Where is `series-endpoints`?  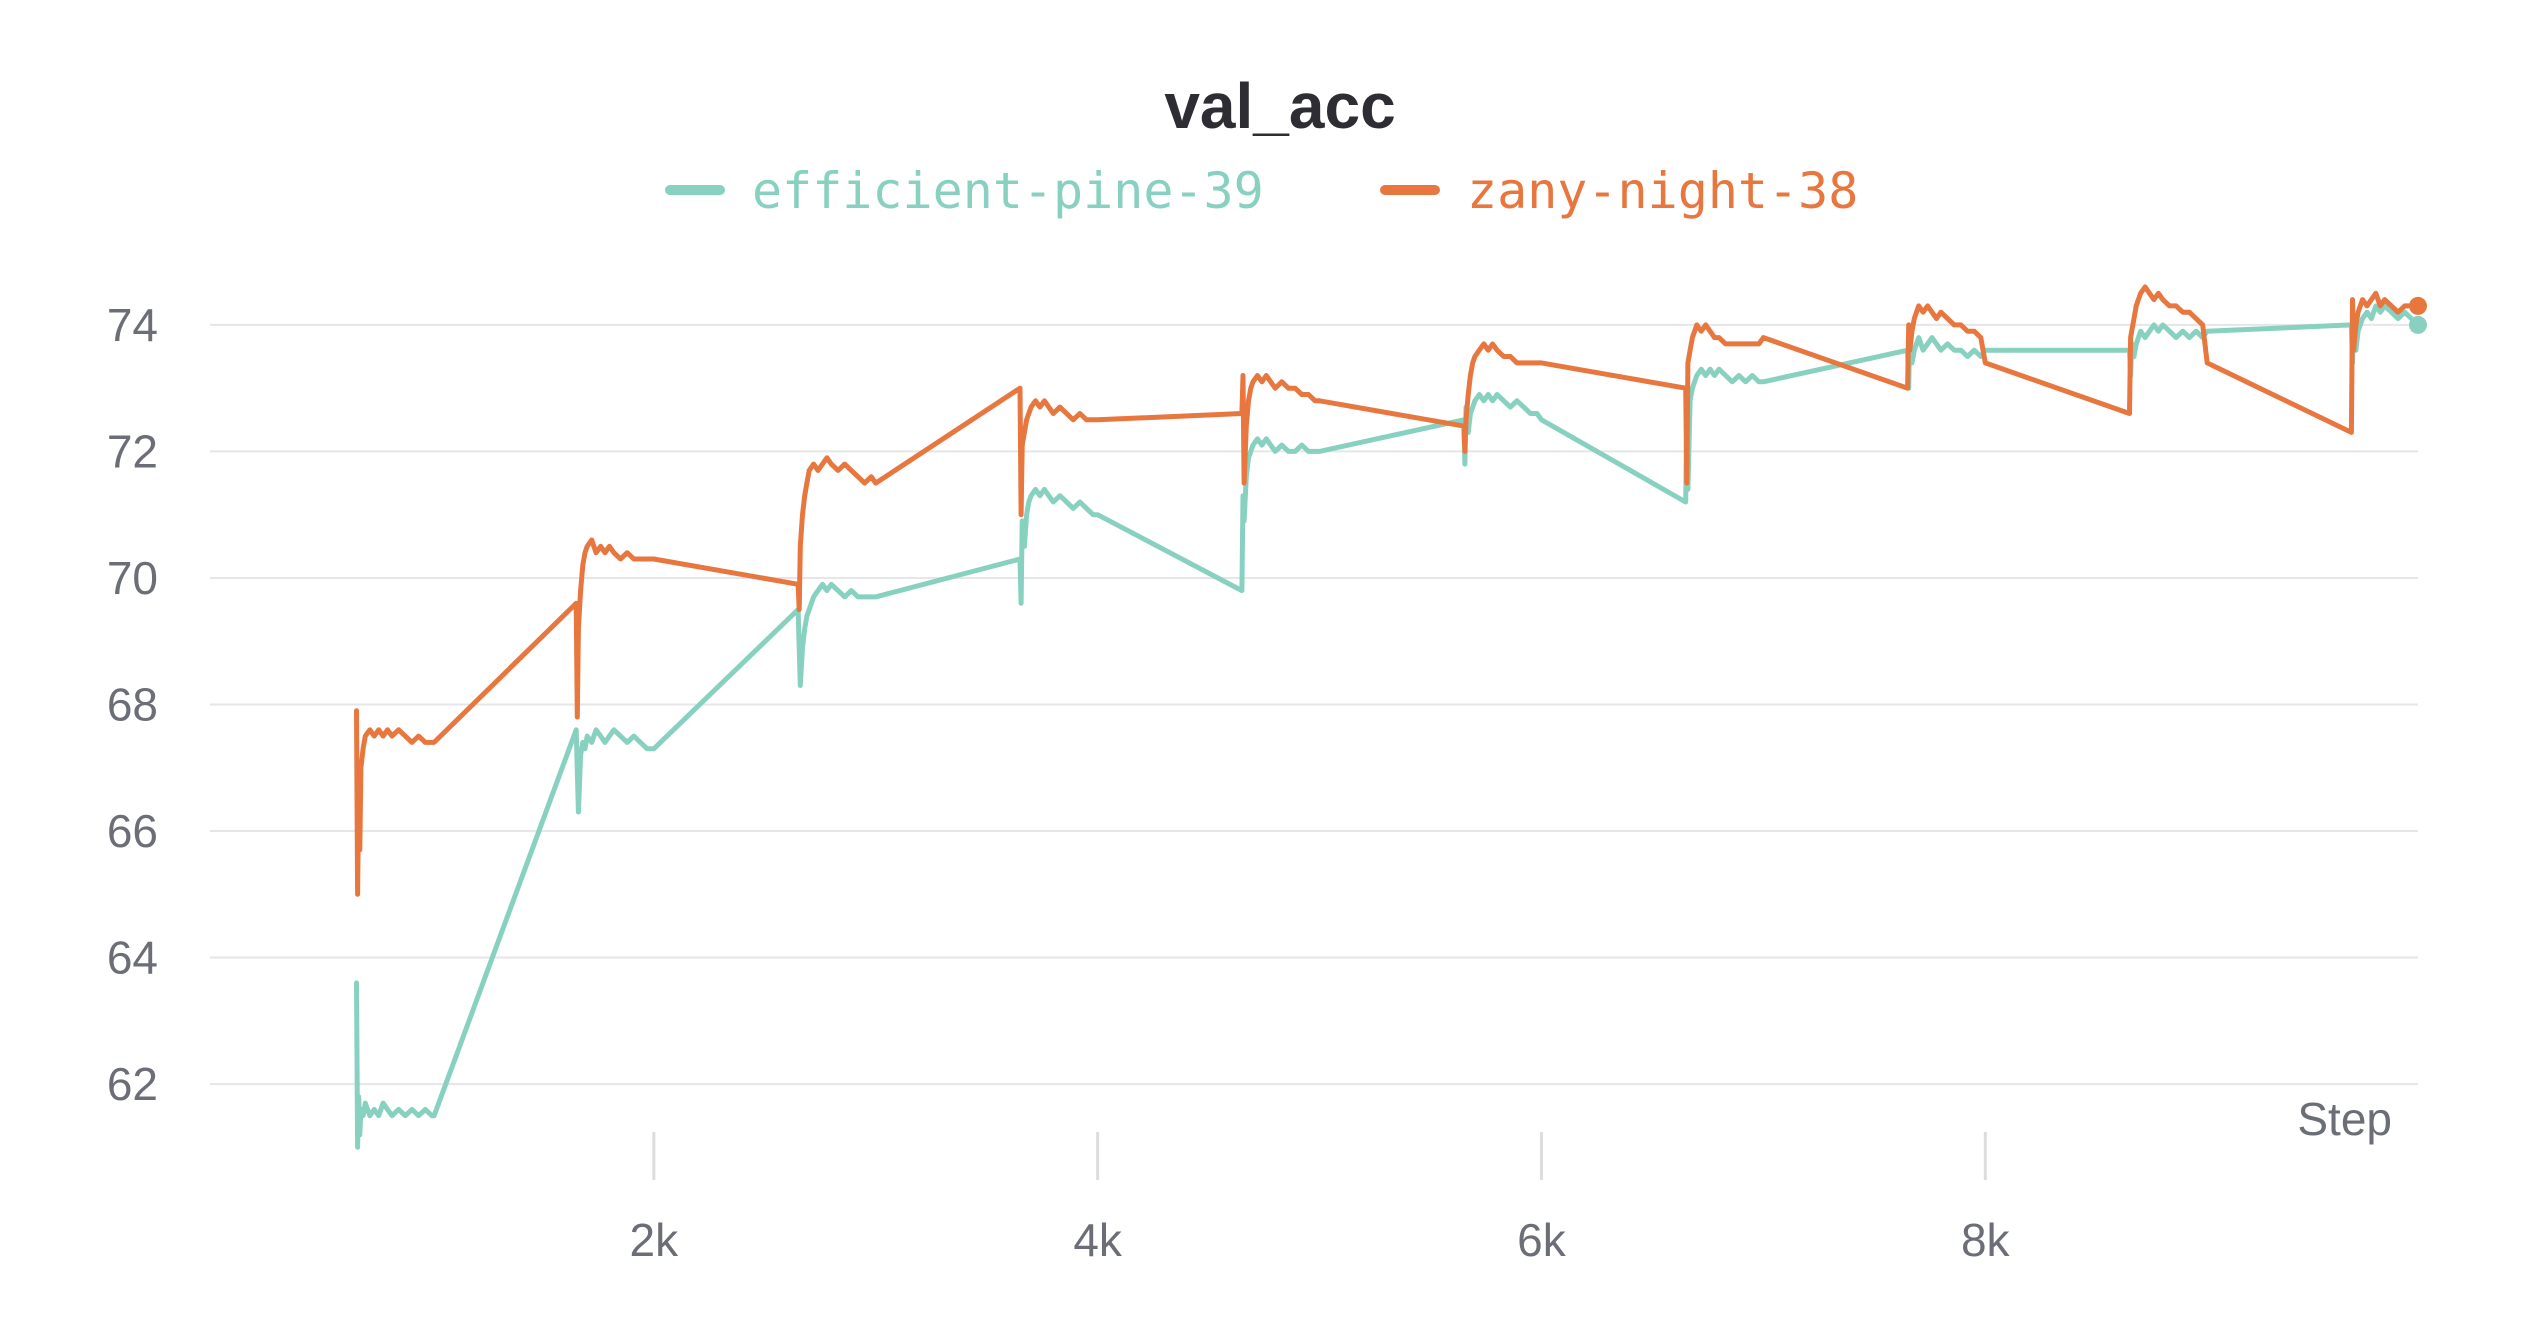 series-endpoints is located at coordinates (2418, 315).